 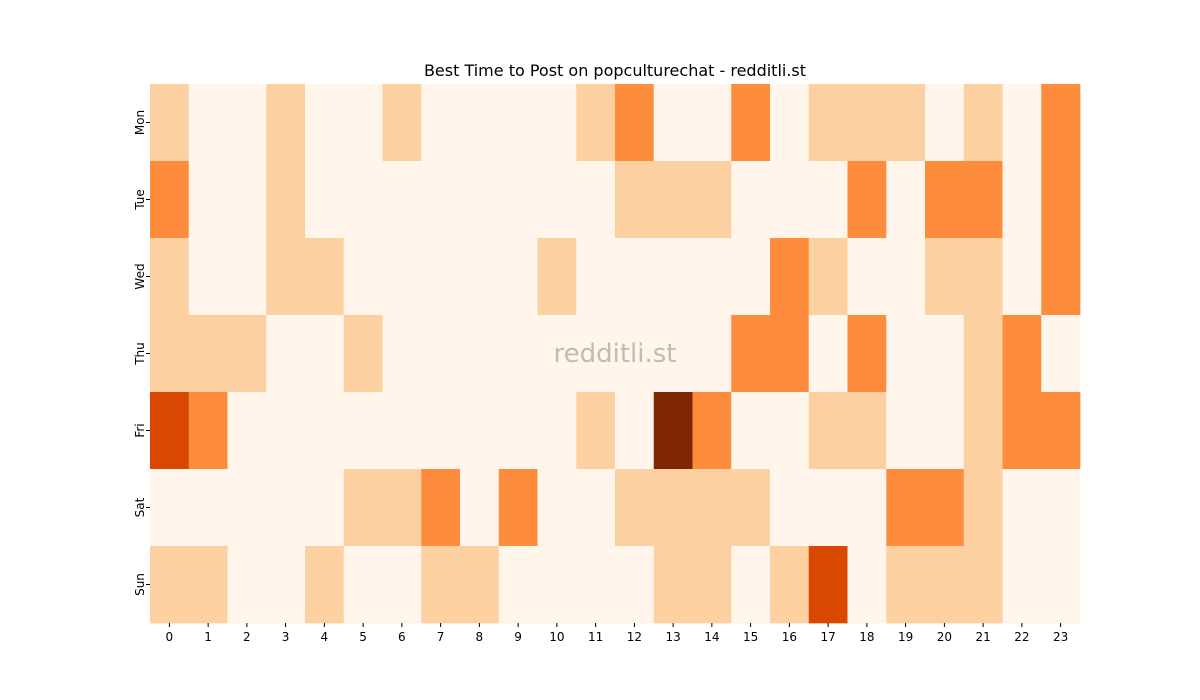 What do you see at coordinates (750, 637) in the screenshot?
I see `x-tick-label: 15` at bounding box center [750, 637].